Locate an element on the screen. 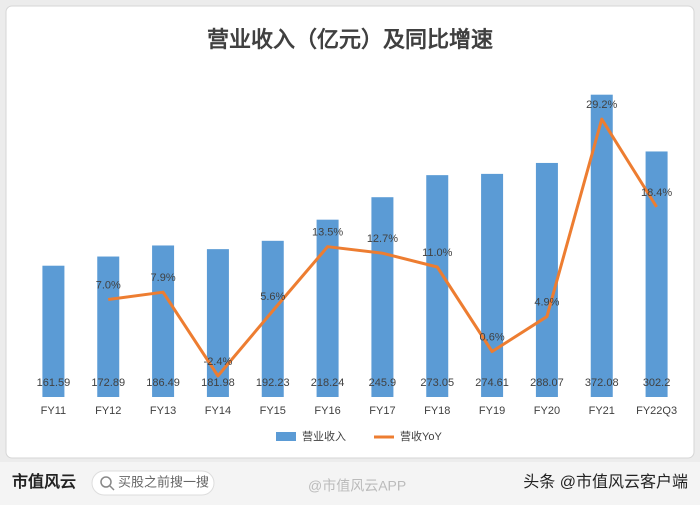 The height and width of the screenshot is (505, 700). legend-label: 营收YoY is located at coordinates (421, 436).